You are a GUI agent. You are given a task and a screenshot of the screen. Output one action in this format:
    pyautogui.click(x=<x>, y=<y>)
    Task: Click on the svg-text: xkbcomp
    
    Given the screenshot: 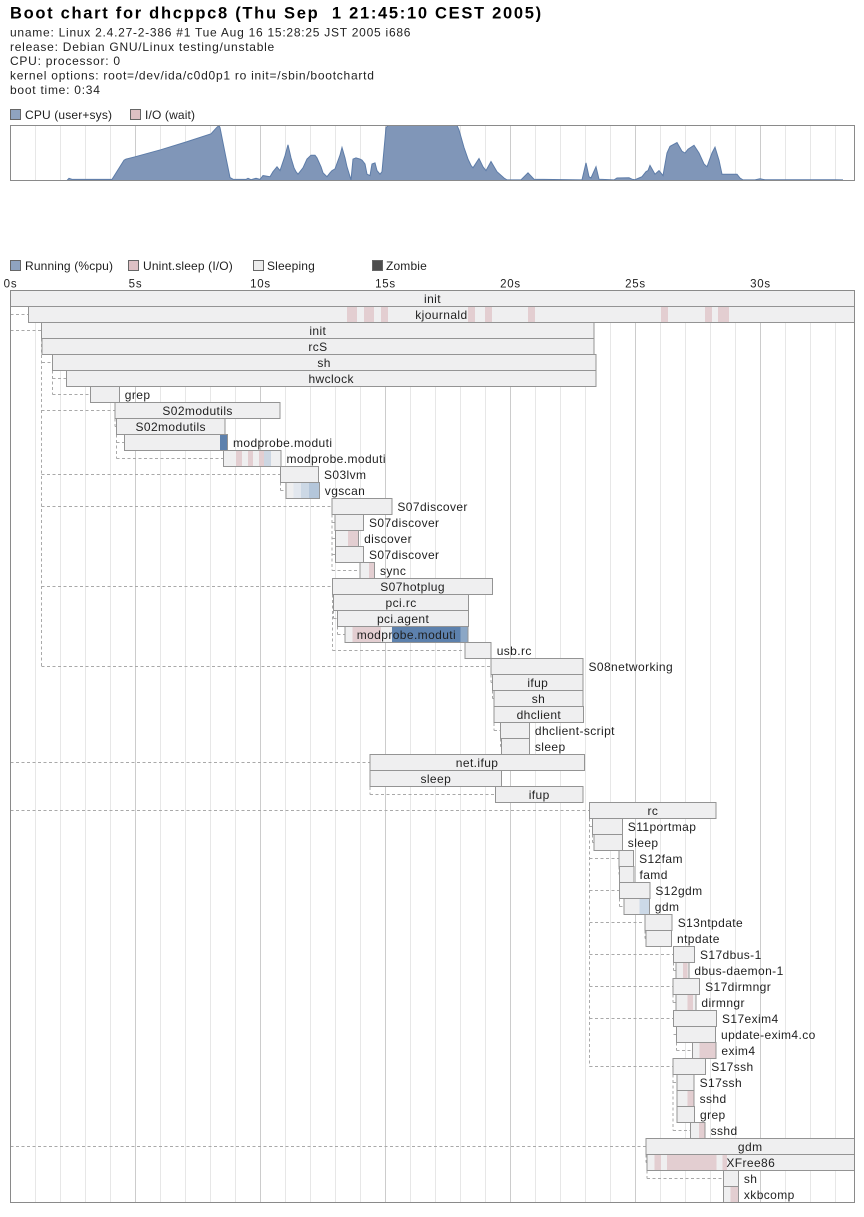 What is the action you would take?
    pyautogui.click(x=769, y=1195)
    